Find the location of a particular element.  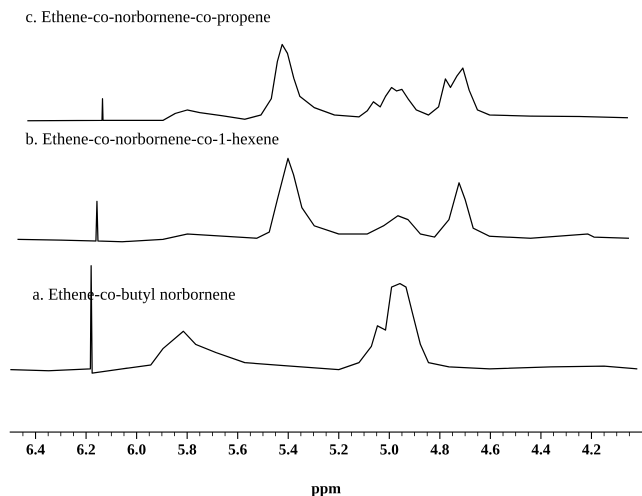

x-tick-label: 5.4 is located at coordinates (288, 449).